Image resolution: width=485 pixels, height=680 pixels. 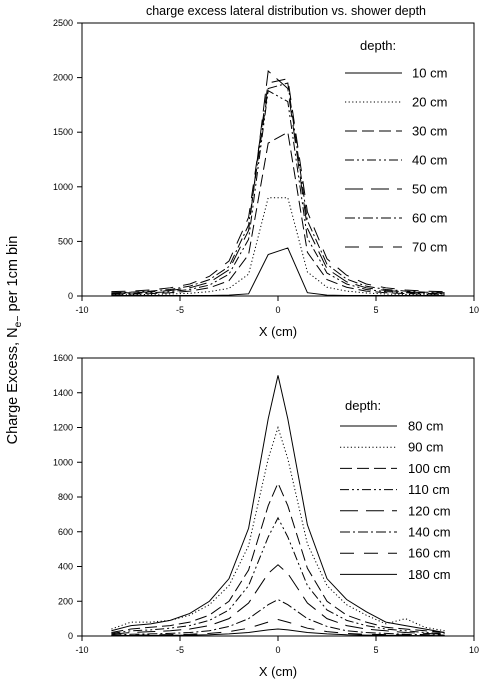 I want to click on y-tick-label: 2000, so click(x=63, y=78).